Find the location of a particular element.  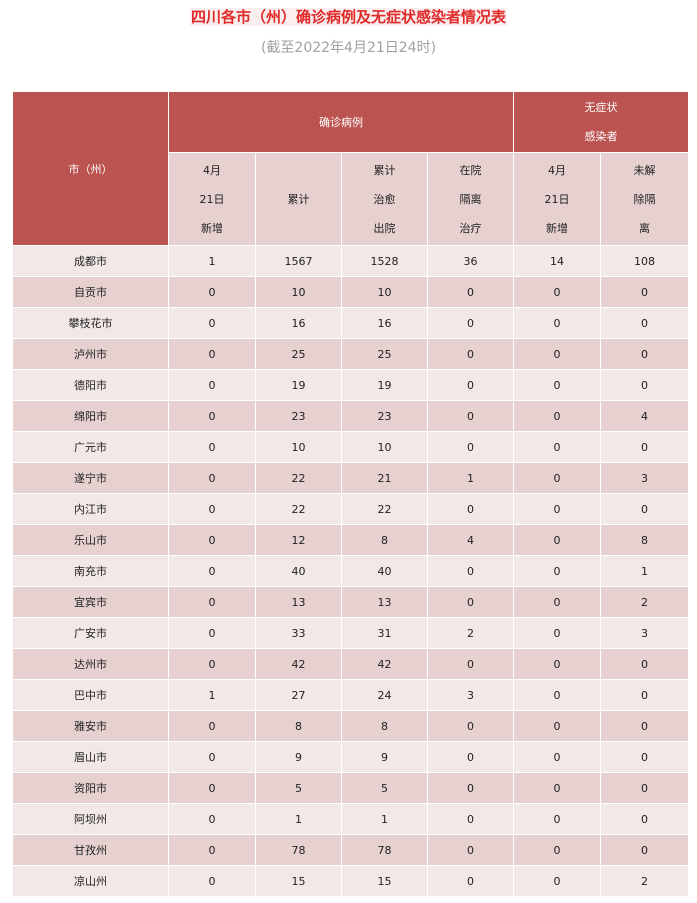

page-subtitle: (截至2022年4月21日24时) is located at coordinates (348, 48).